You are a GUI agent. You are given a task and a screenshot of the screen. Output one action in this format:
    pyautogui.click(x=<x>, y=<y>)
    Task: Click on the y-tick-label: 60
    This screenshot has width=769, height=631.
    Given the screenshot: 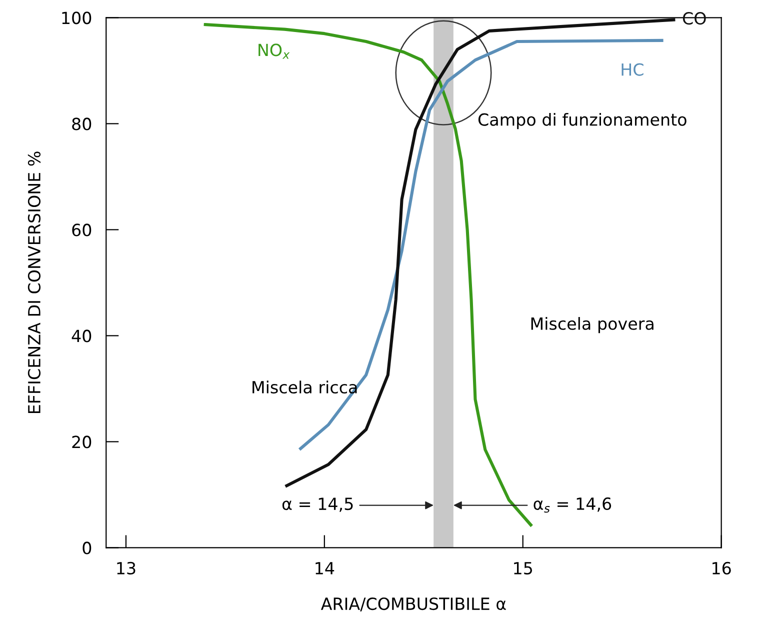 What is the action you would take?
    pyautogui.click(x=82, y=230)
    